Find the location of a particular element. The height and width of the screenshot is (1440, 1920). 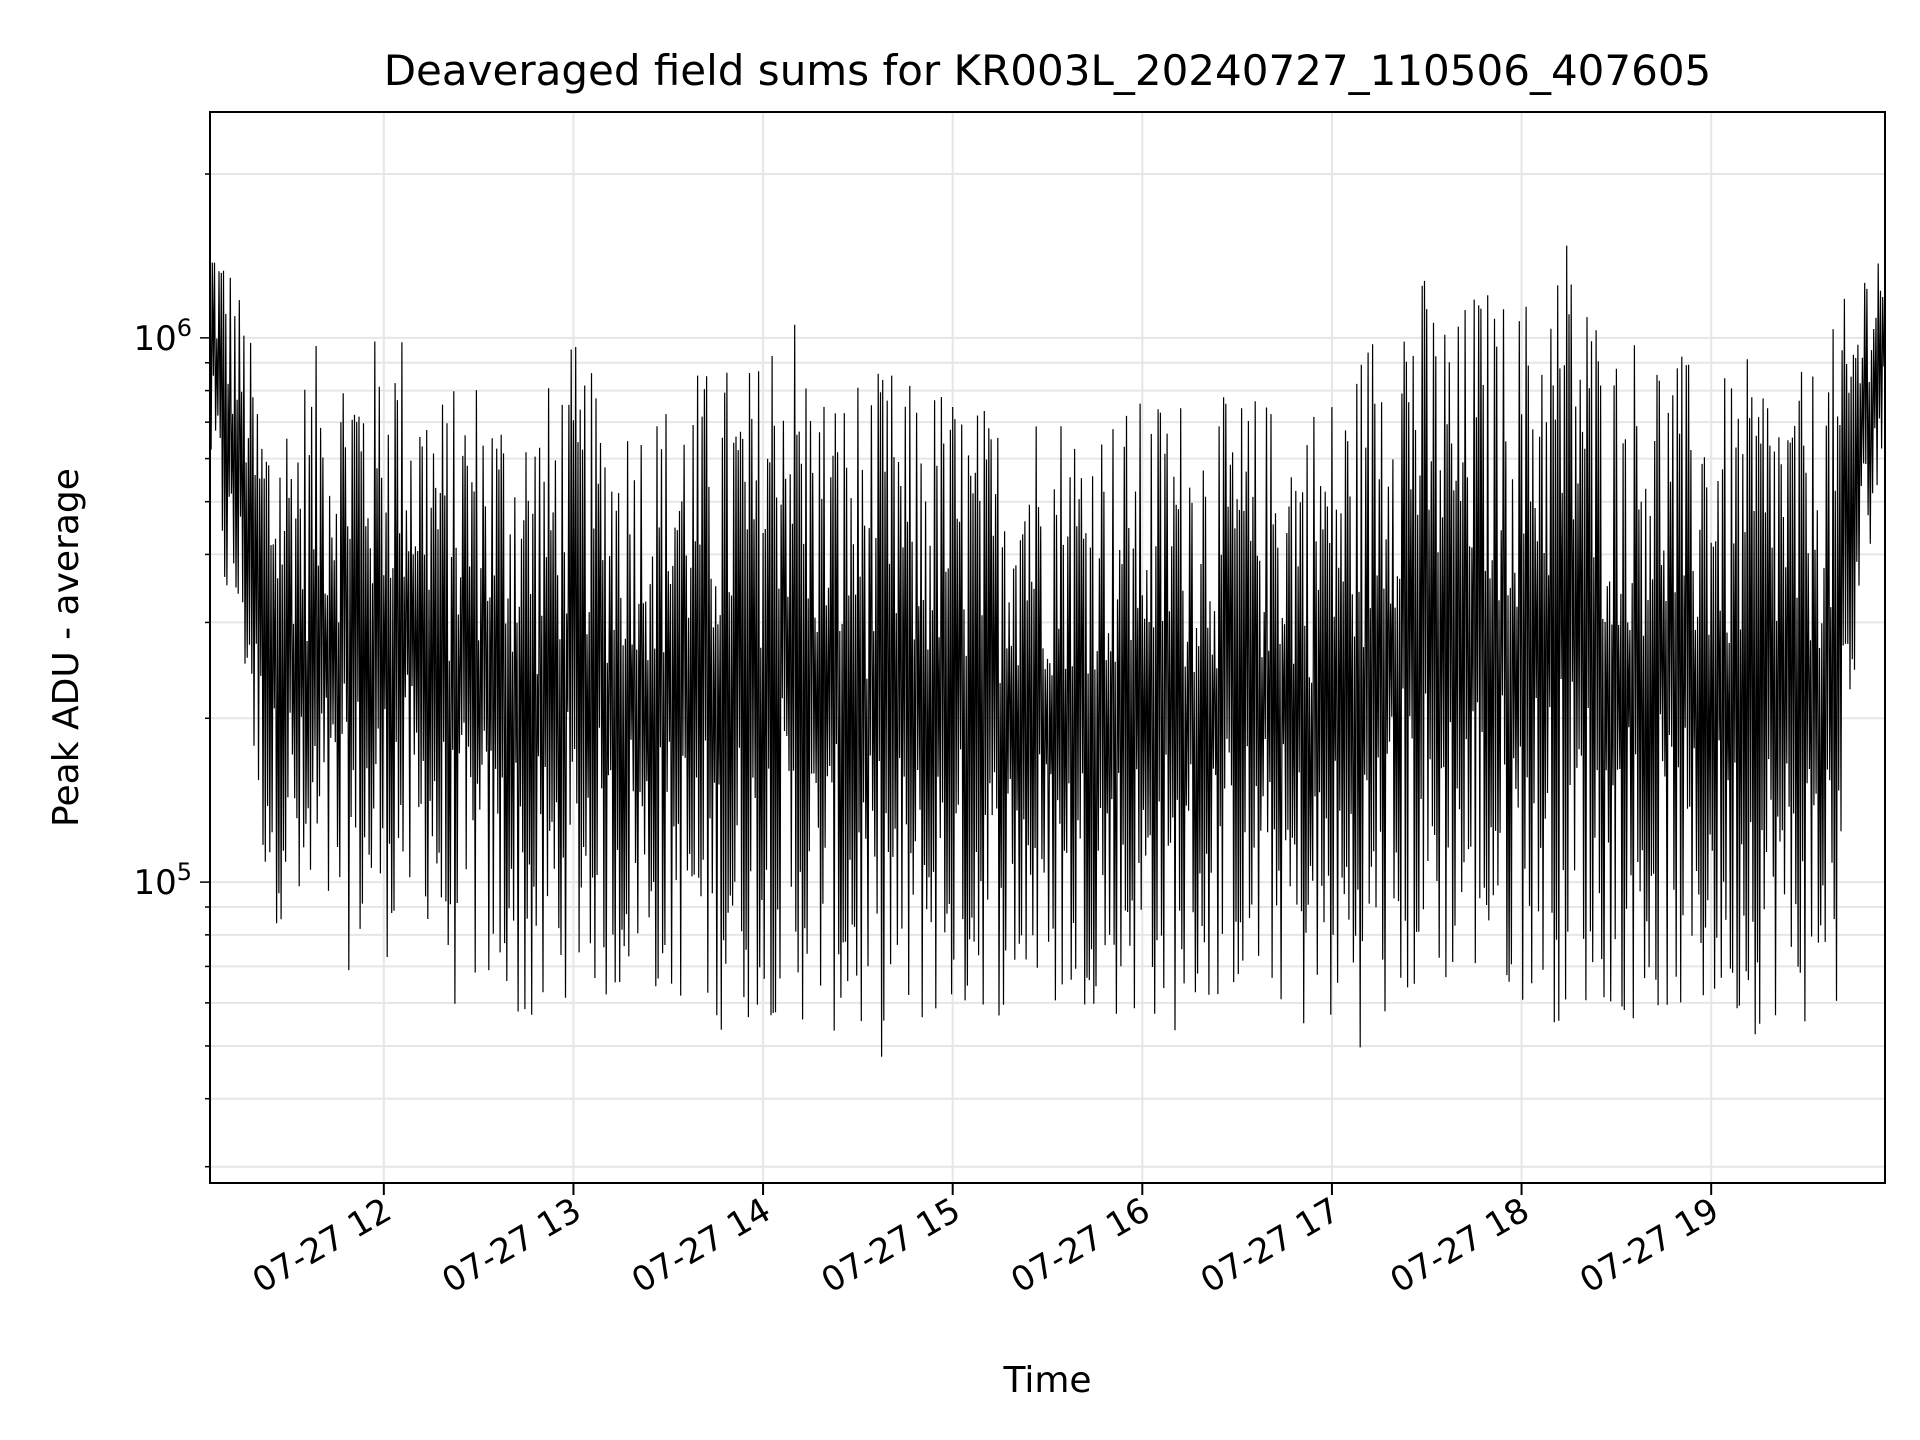

y-tick-label: 10⁵ is located at coordinates (162, 880).